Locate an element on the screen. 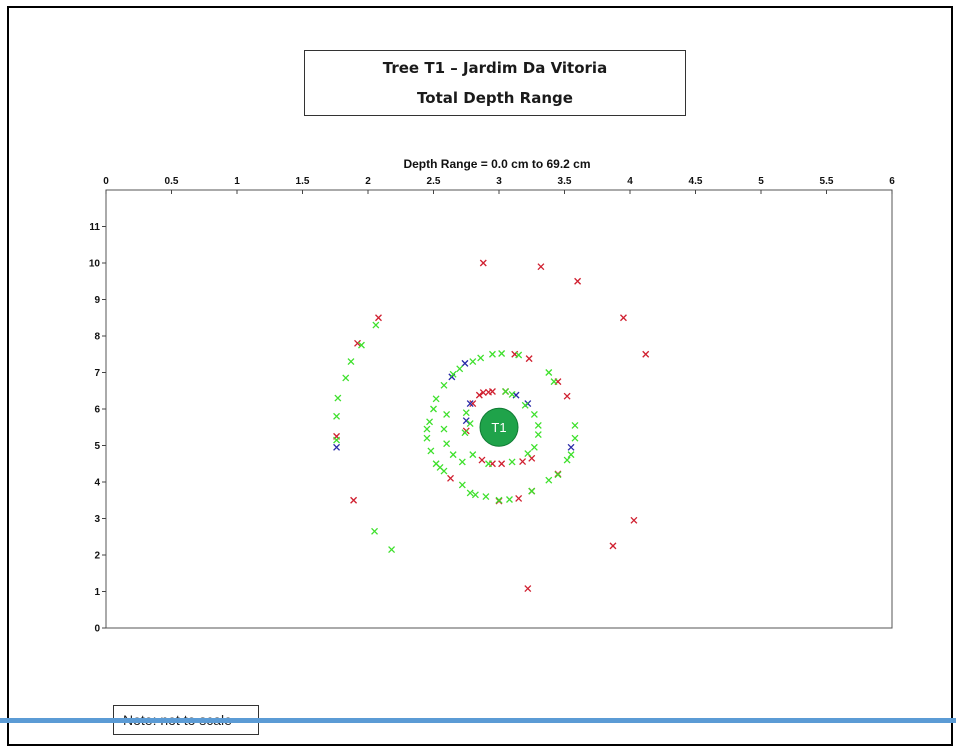 This screenshot has width=956, height=746. chart-title: Tree T1 – Jardim Da Vitoria is located at coordinates (495, 68).